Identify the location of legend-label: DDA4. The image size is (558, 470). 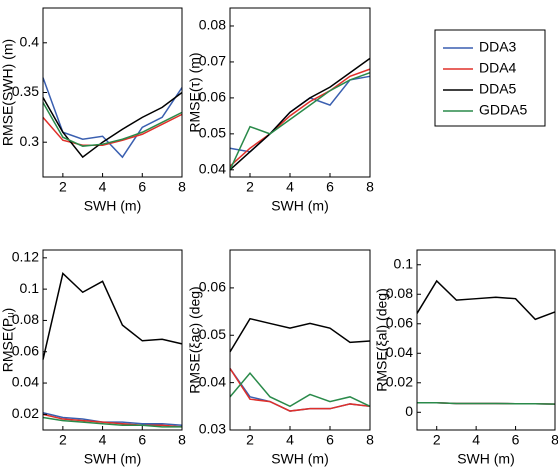
(498, 68).